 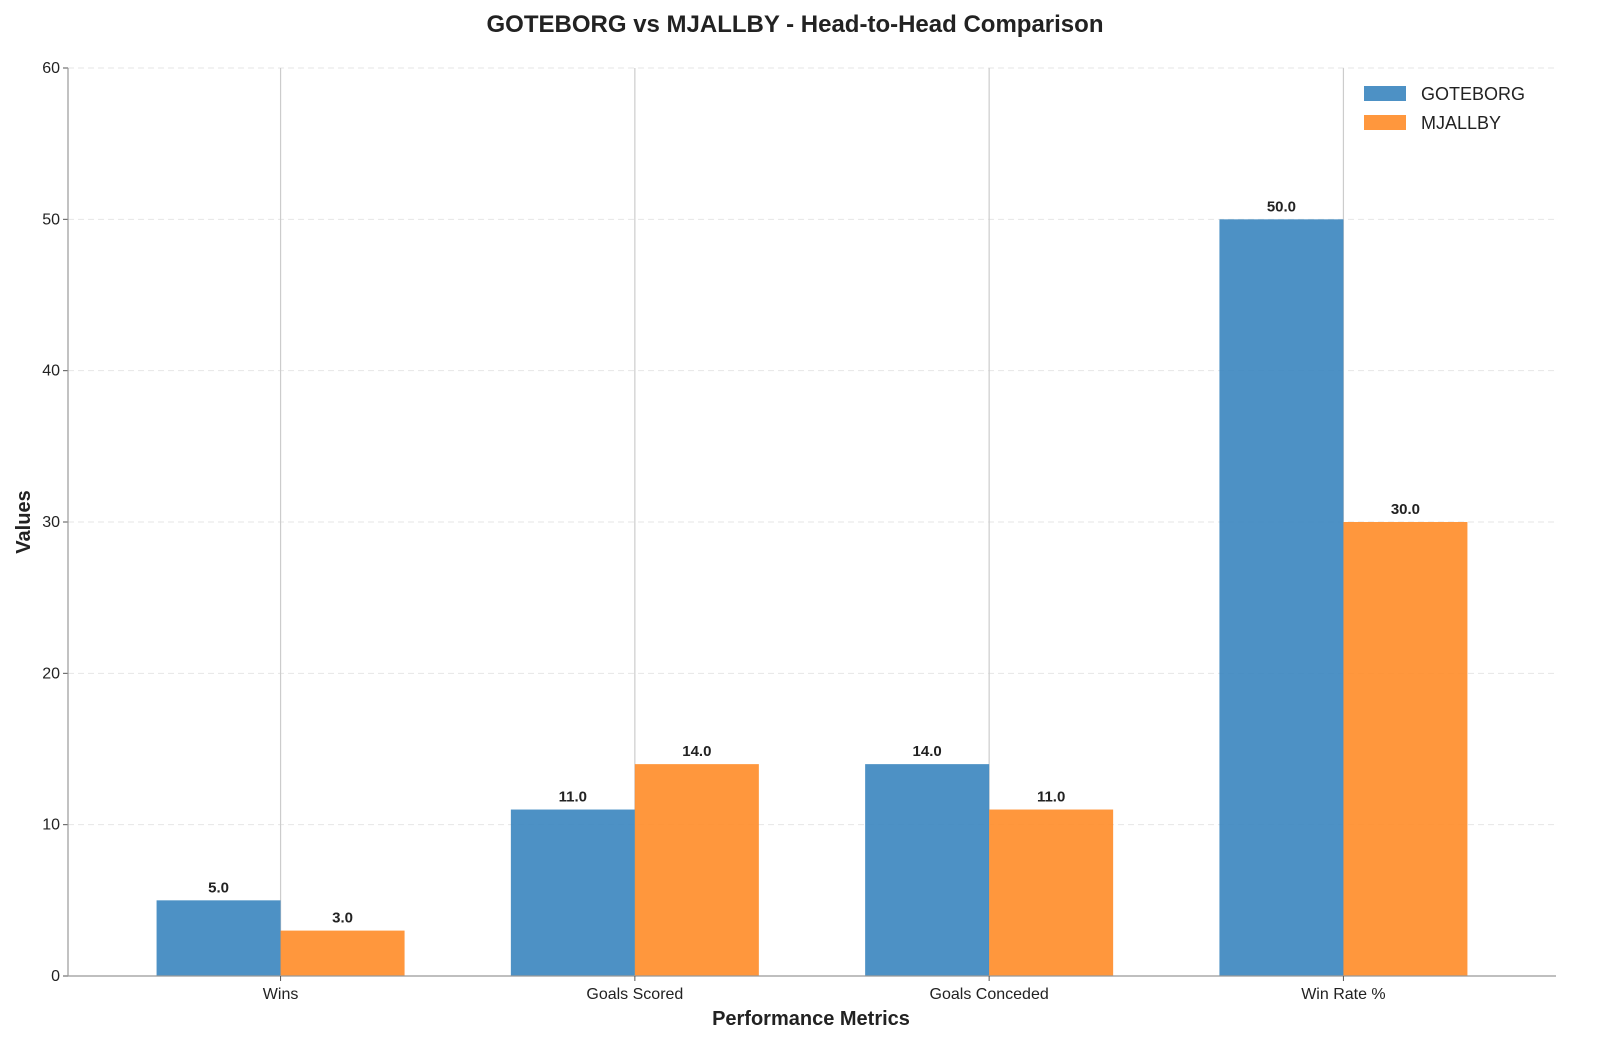 I want to click on y-tick-label: 10, so click(x=51, y=825).